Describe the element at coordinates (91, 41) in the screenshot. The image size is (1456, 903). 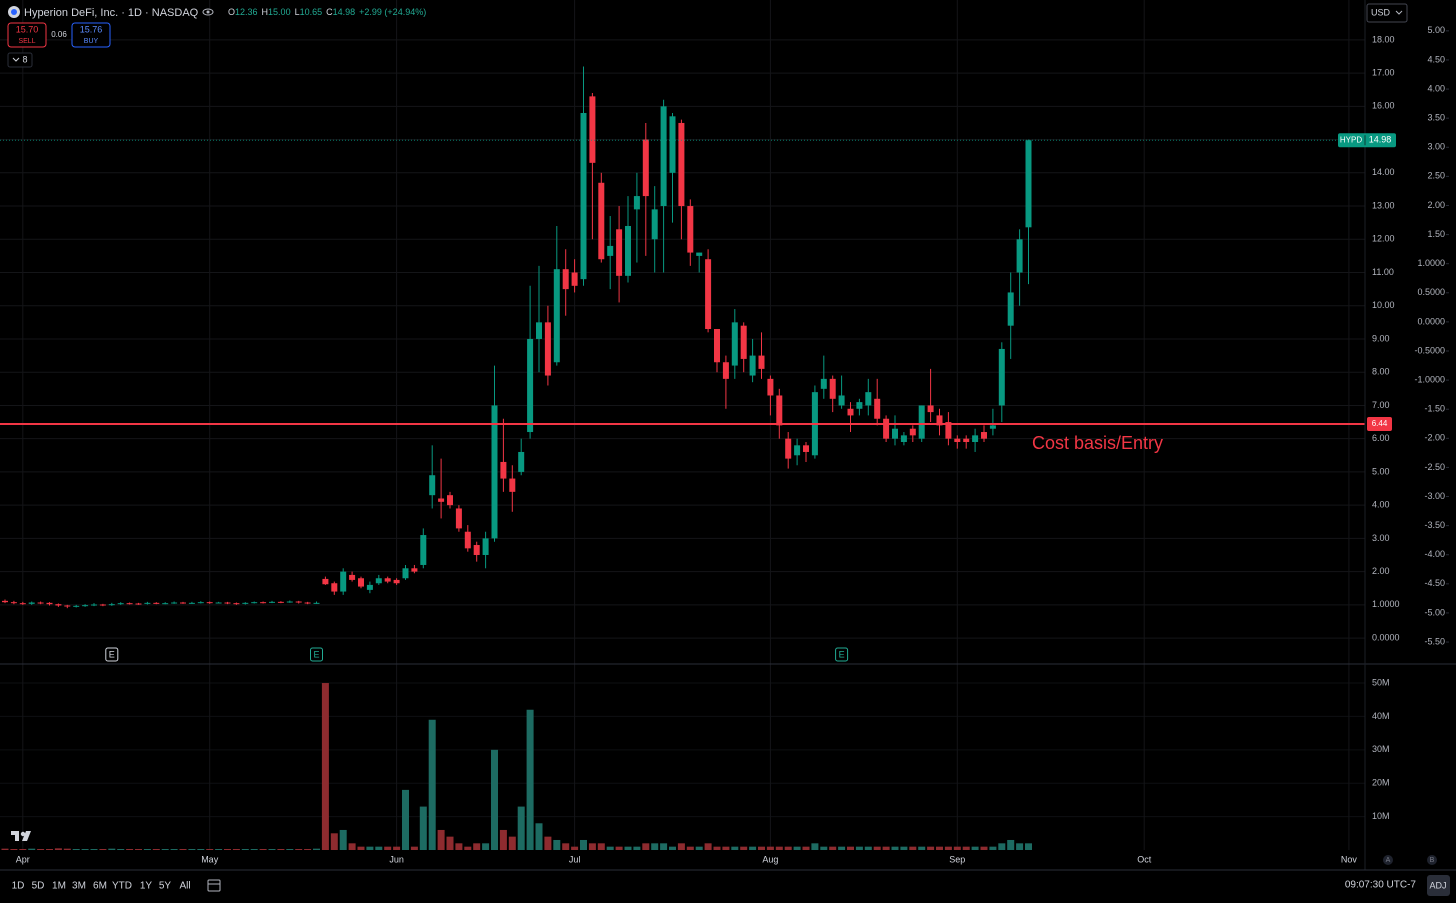
I see `buy-label: BUY` at that location.